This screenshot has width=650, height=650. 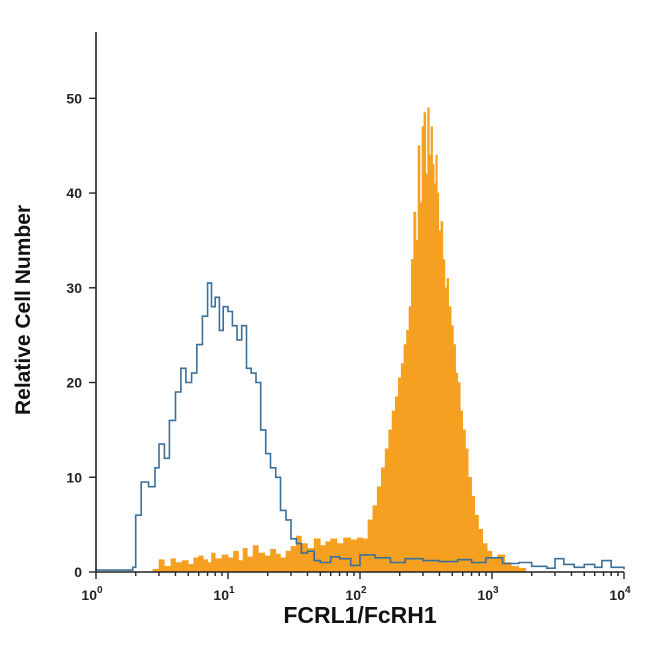 What do you see at coordinates (74, 98) in the screenshot?
I see `y-tick-label: 50` at bounding box center [74, 98].